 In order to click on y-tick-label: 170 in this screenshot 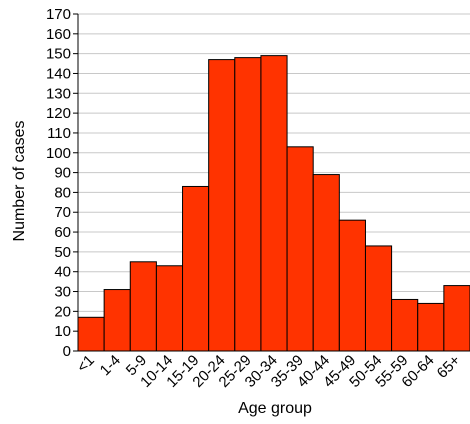, I will do `click(58, 14)`.